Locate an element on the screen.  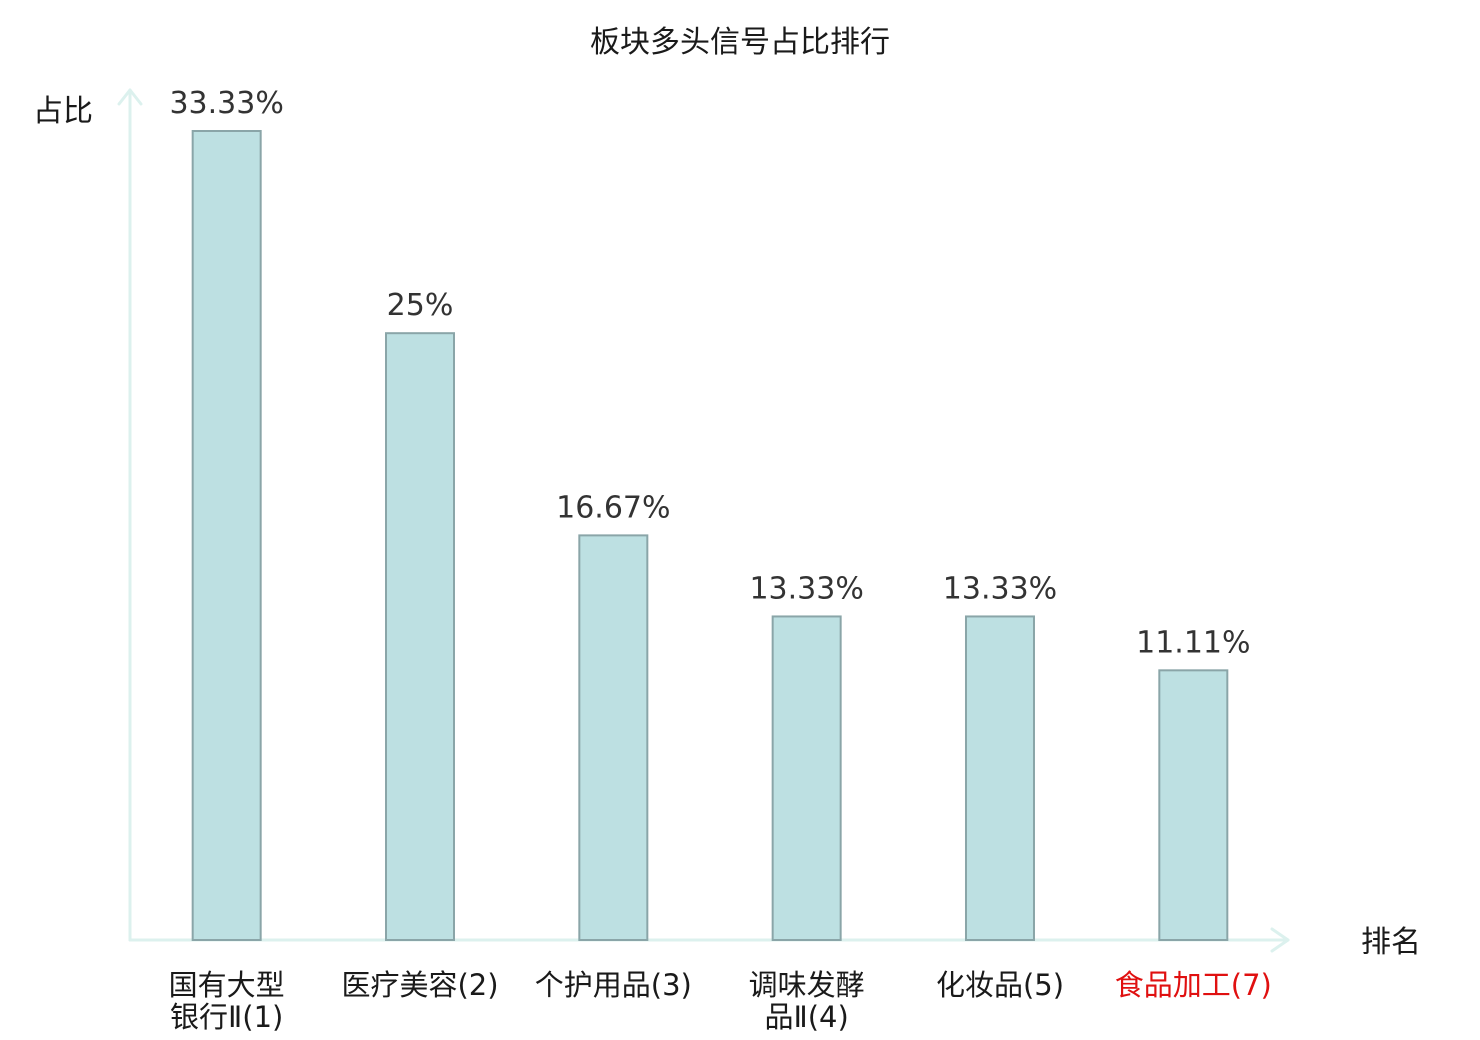
x-axis-arrow-icon is located at coordinates (1280, 940).